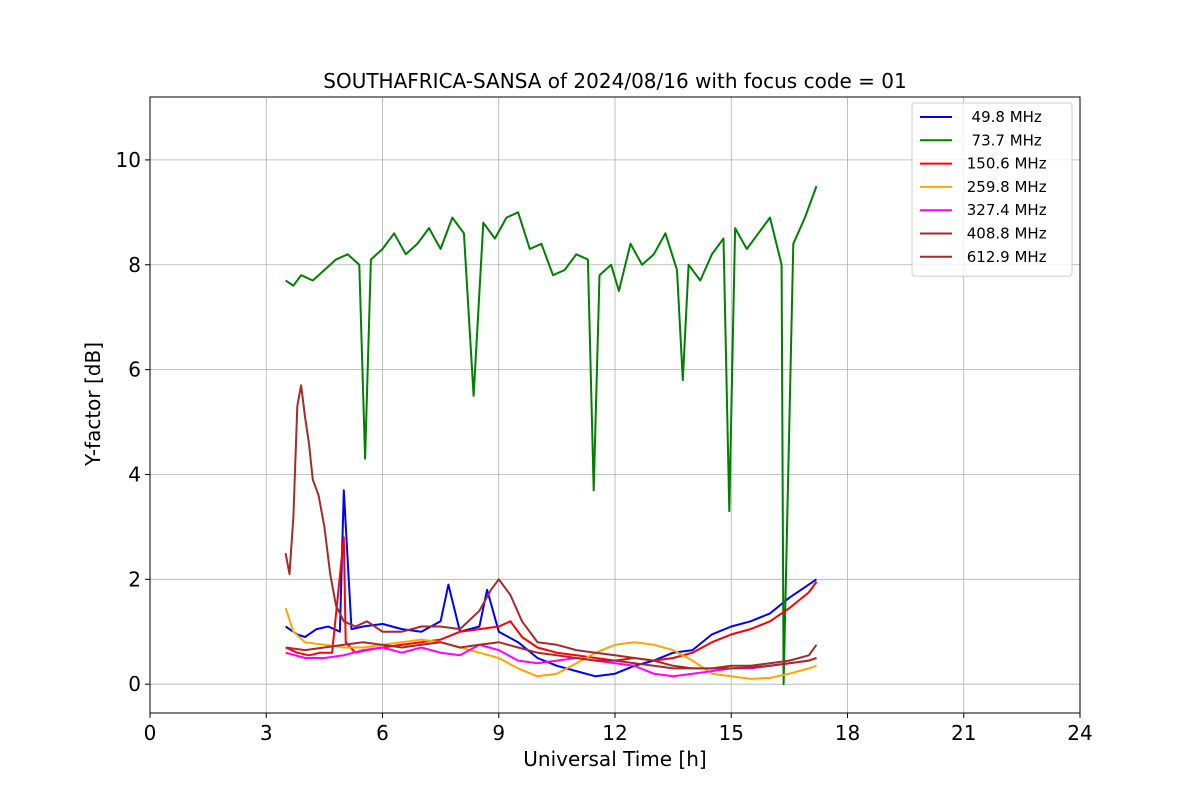 The image size is (1200, 800). I want to click on legend-label: 73.7 MHz, so click(1002, 140).